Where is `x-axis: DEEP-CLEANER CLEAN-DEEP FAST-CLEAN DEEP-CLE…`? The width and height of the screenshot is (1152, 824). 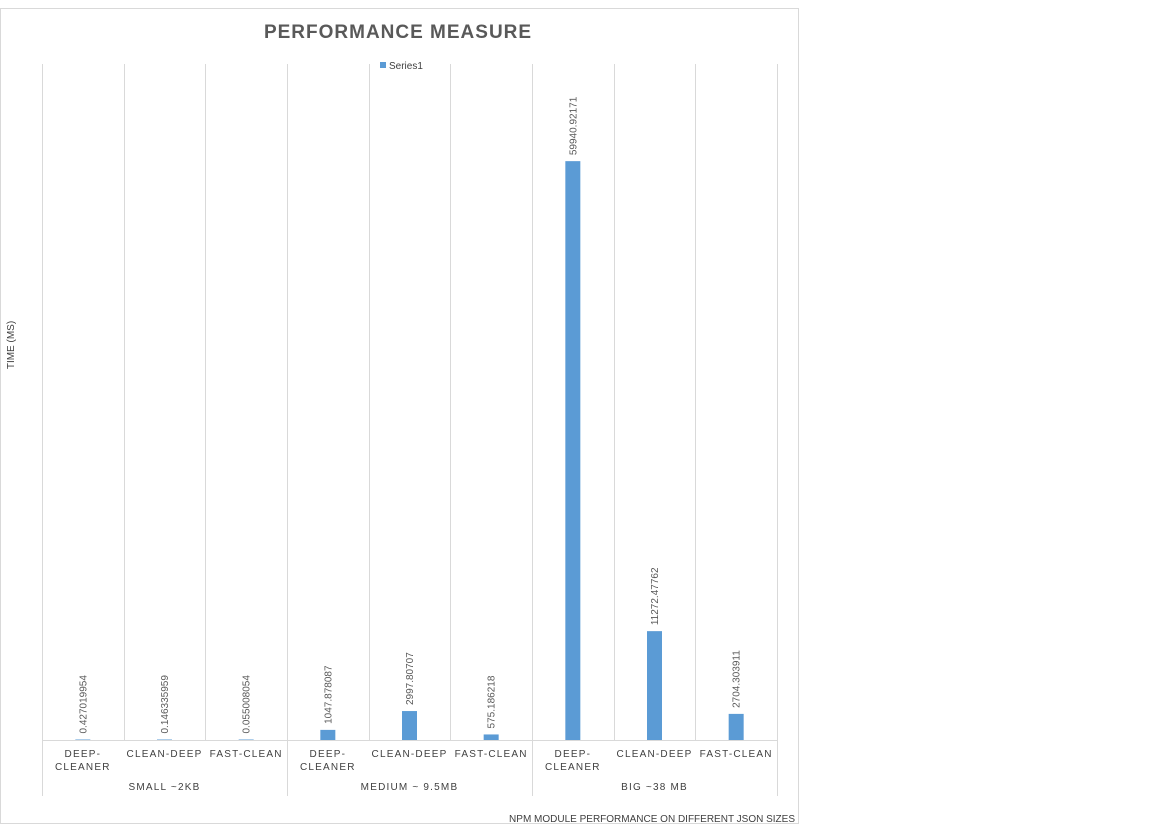 x-axis: DEEP-CLEANER CLEAN-DEEP FAST-CLEAN DEEP-CLE… is located at coordinates (410, 768).